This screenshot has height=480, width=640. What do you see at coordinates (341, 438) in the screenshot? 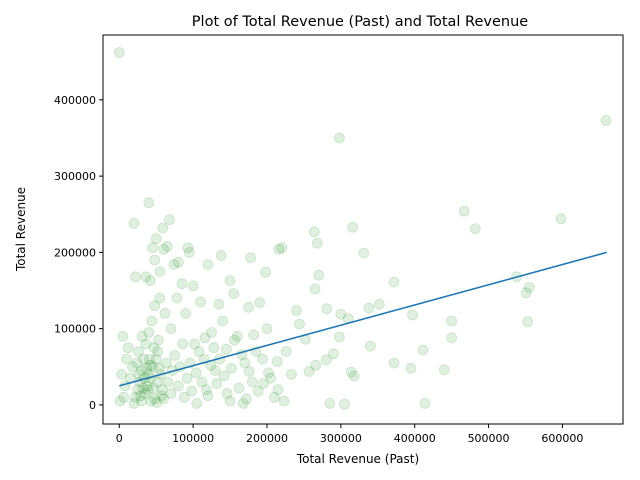
I see `x-tick-label: 300000` at bounding box center [341, 438].